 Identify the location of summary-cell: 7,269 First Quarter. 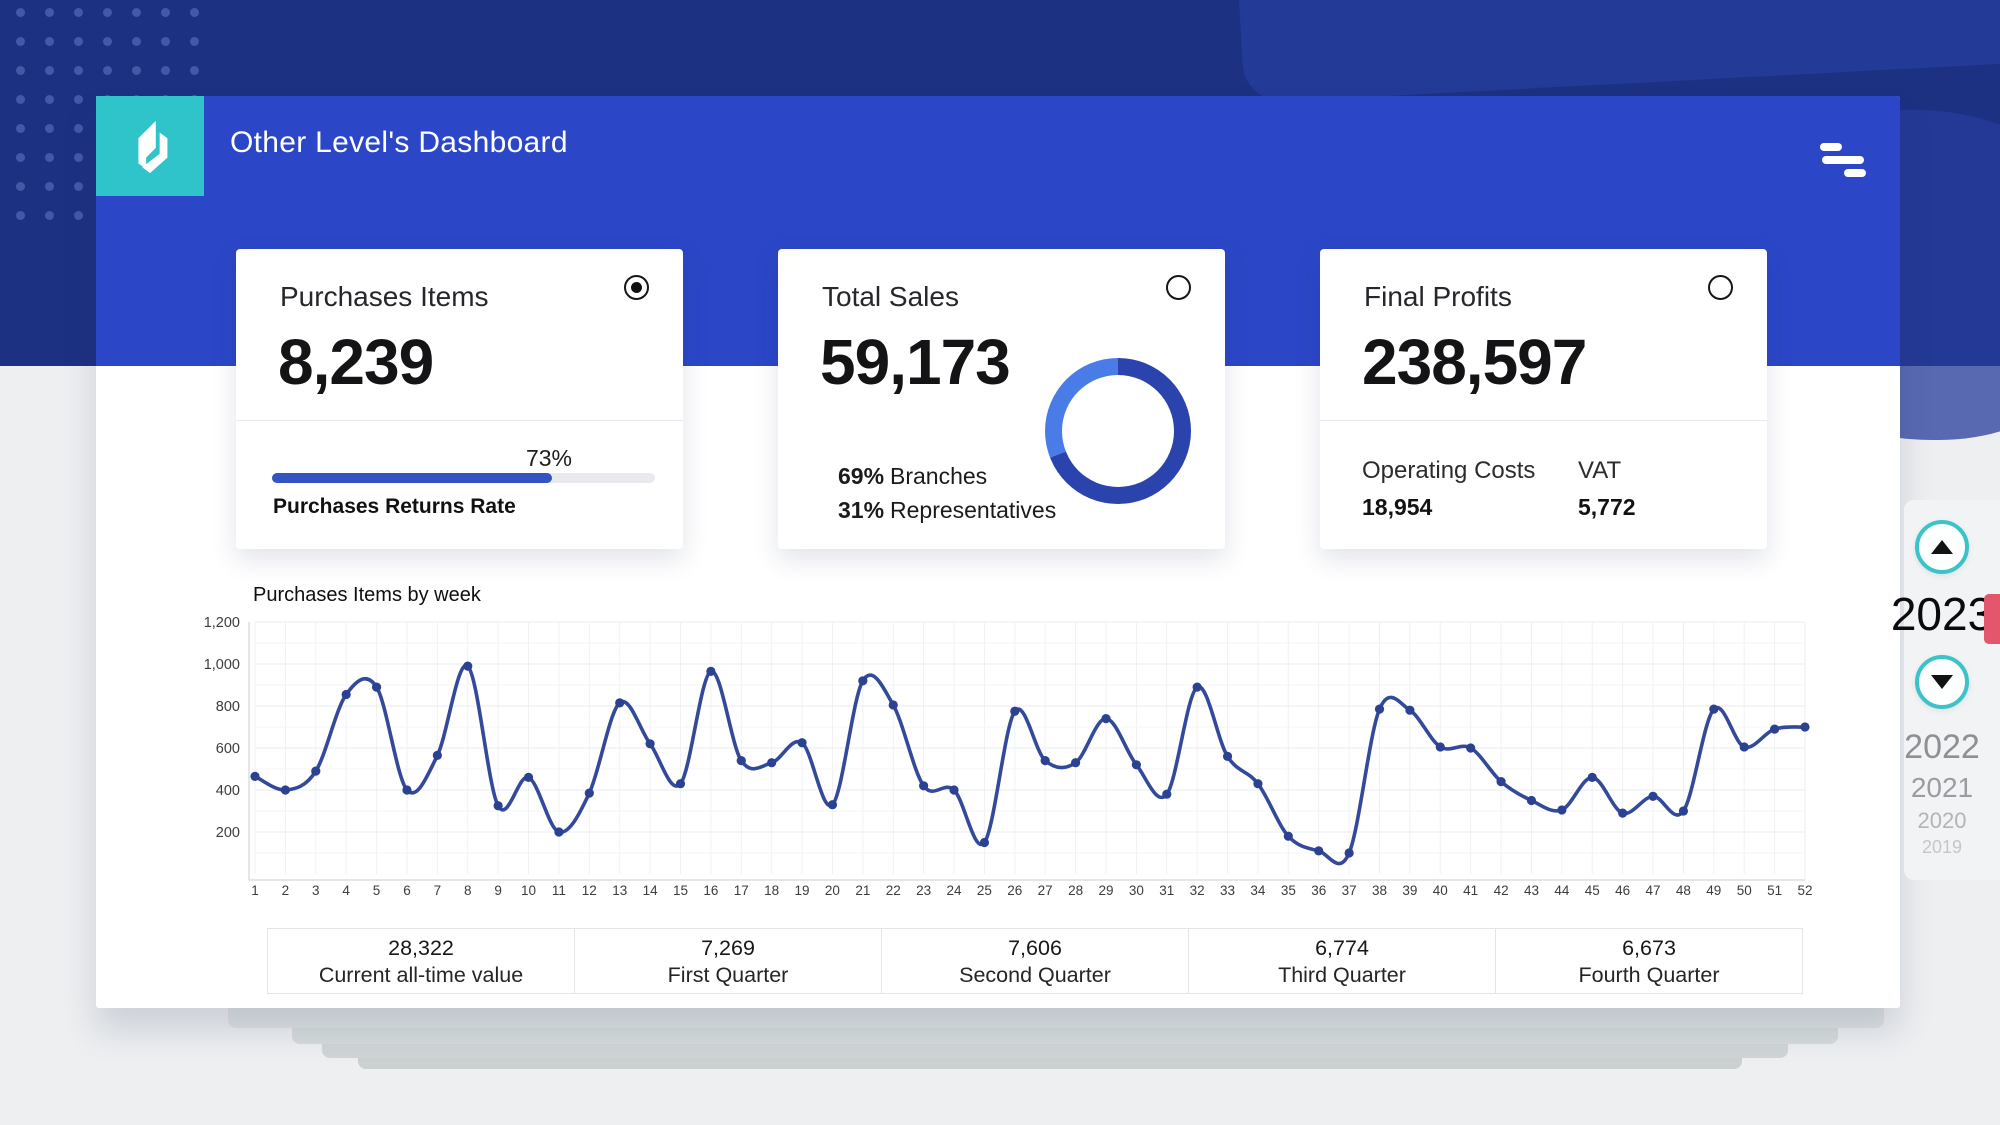
(728, 961).